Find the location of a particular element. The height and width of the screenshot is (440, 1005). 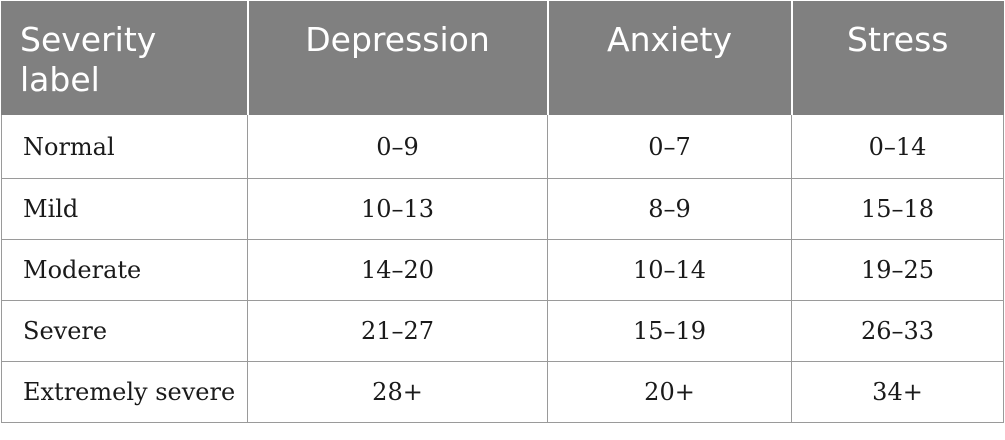

table-row: Severe 21–27 15–19 26–33 is located at coordinates (502, 331).